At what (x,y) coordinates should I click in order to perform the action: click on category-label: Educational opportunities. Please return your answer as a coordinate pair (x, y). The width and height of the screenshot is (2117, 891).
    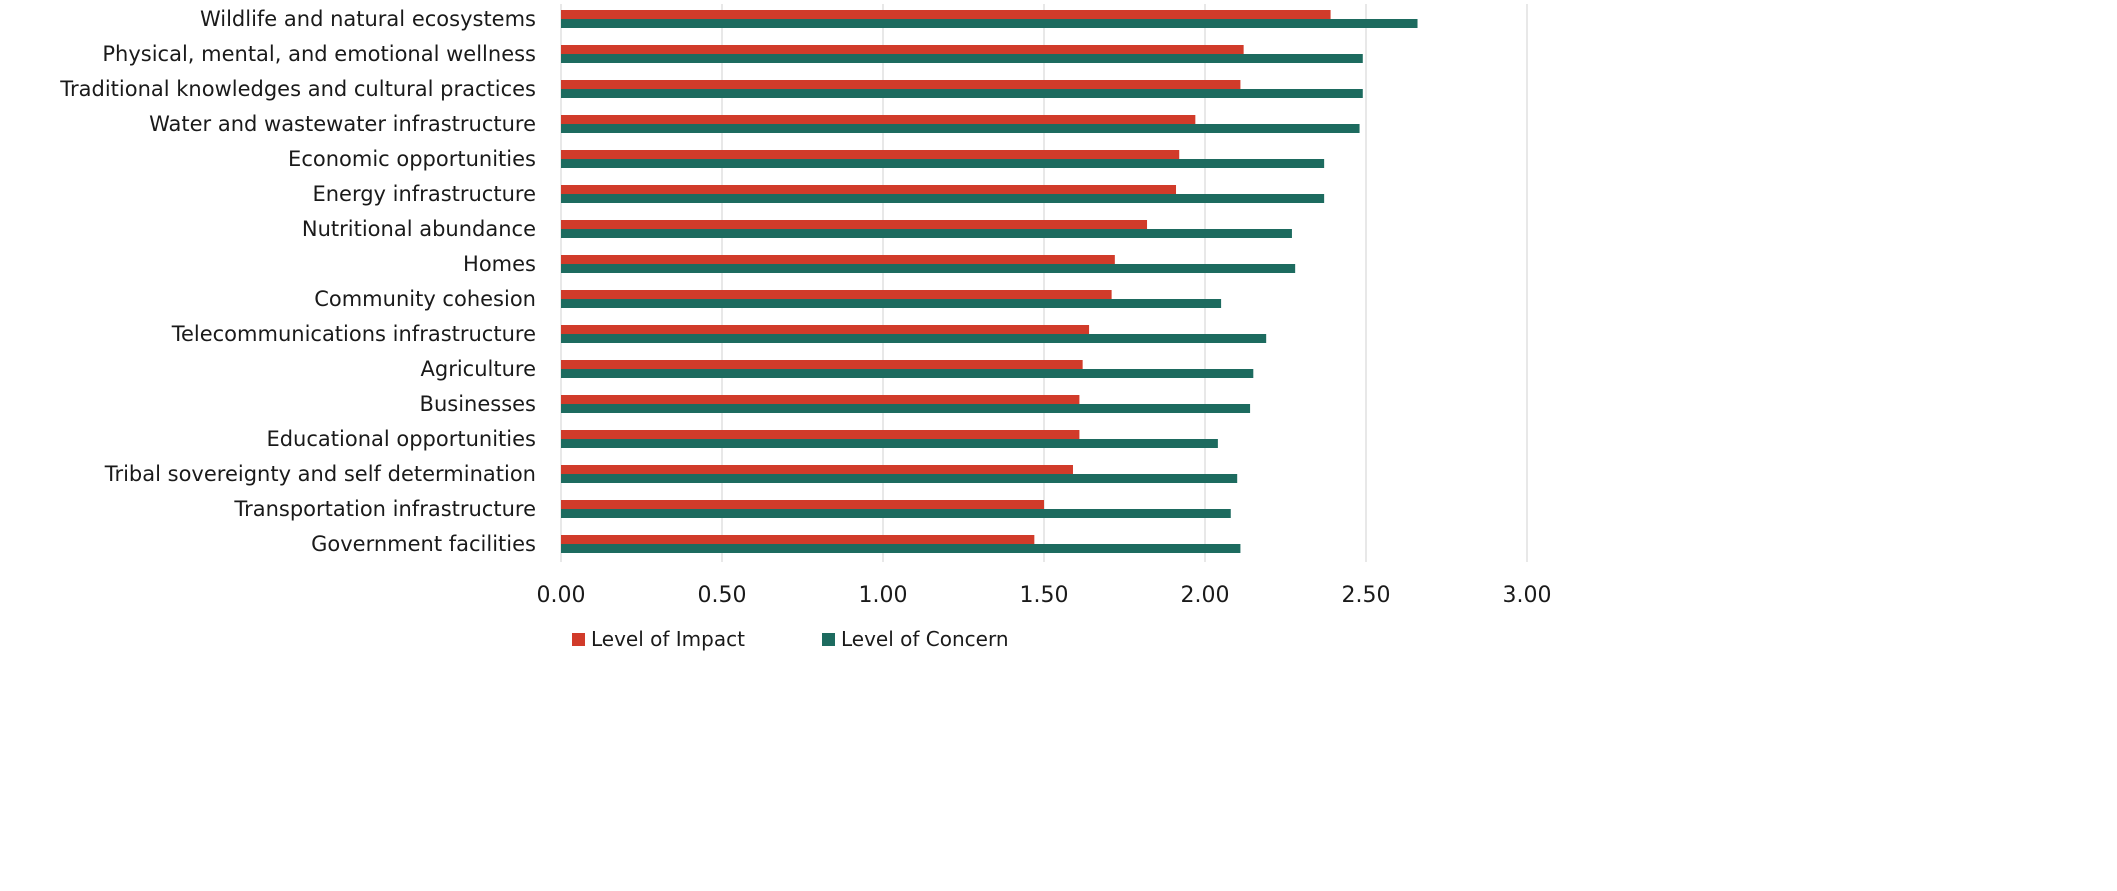
    Looking at the image, I should click on (401, 439).